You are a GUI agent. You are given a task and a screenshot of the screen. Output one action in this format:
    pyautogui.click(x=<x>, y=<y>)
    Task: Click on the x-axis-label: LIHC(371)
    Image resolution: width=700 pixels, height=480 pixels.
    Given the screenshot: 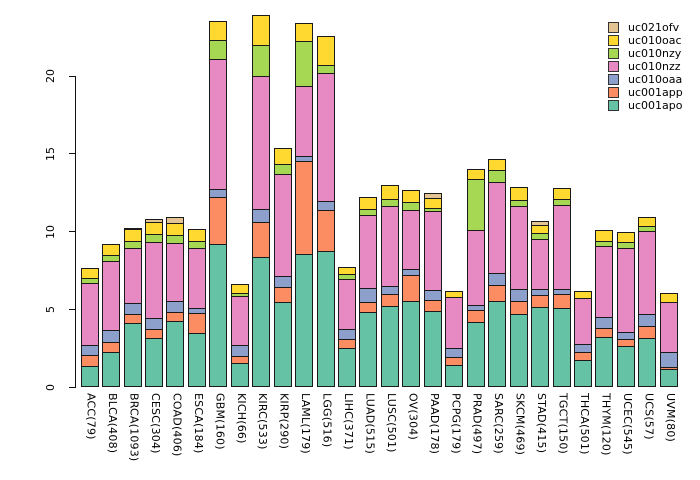 What is the action you would take?
    pyautogui.click(x=348, y=421)
    